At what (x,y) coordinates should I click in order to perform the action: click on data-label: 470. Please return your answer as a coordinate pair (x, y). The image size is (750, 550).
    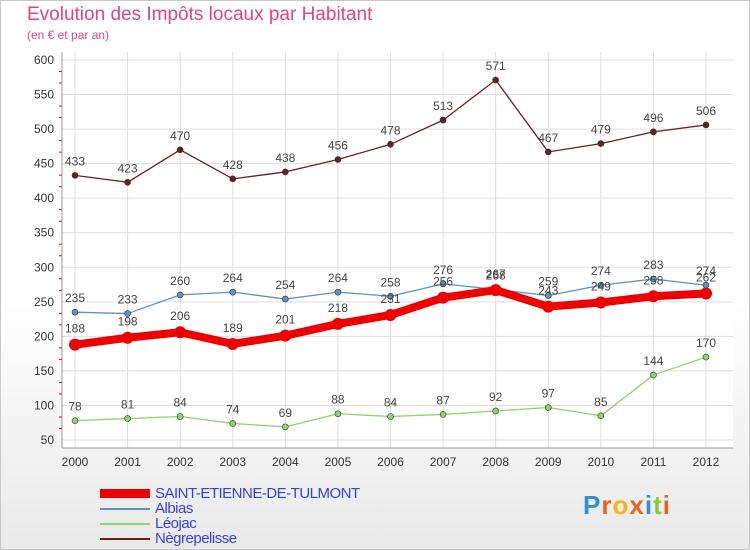
    Looking at the image, I should click on (180, 136).